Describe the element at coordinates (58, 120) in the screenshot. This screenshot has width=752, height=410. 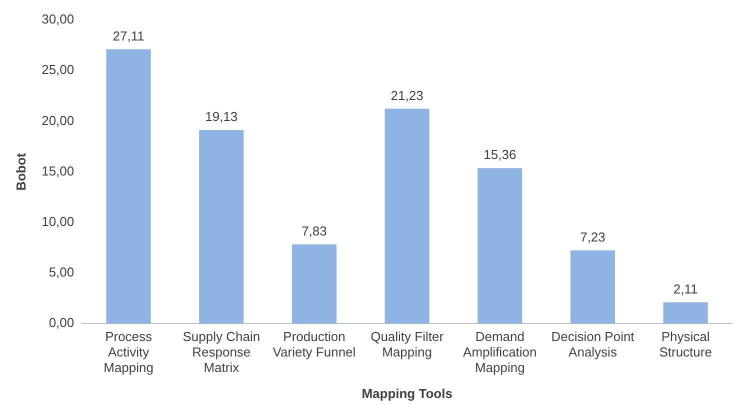
I see `y-tick-label: 20,00` at that location.